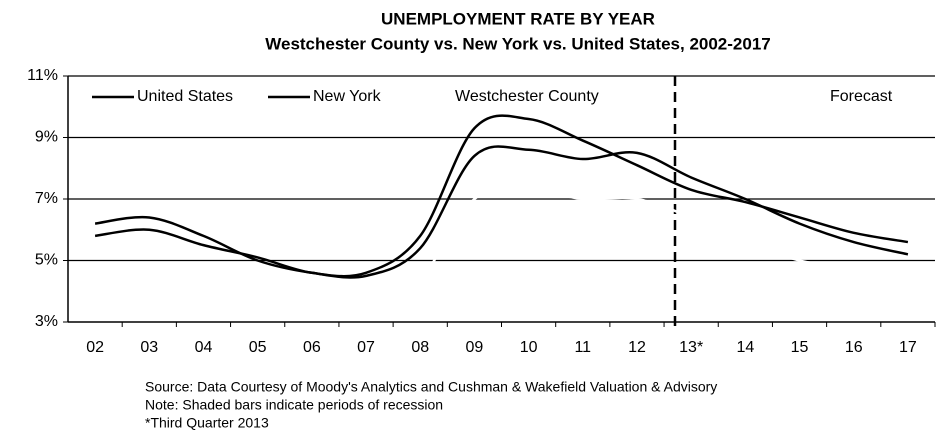  I want to click on x-tick-label: 16, so click(854, 347).